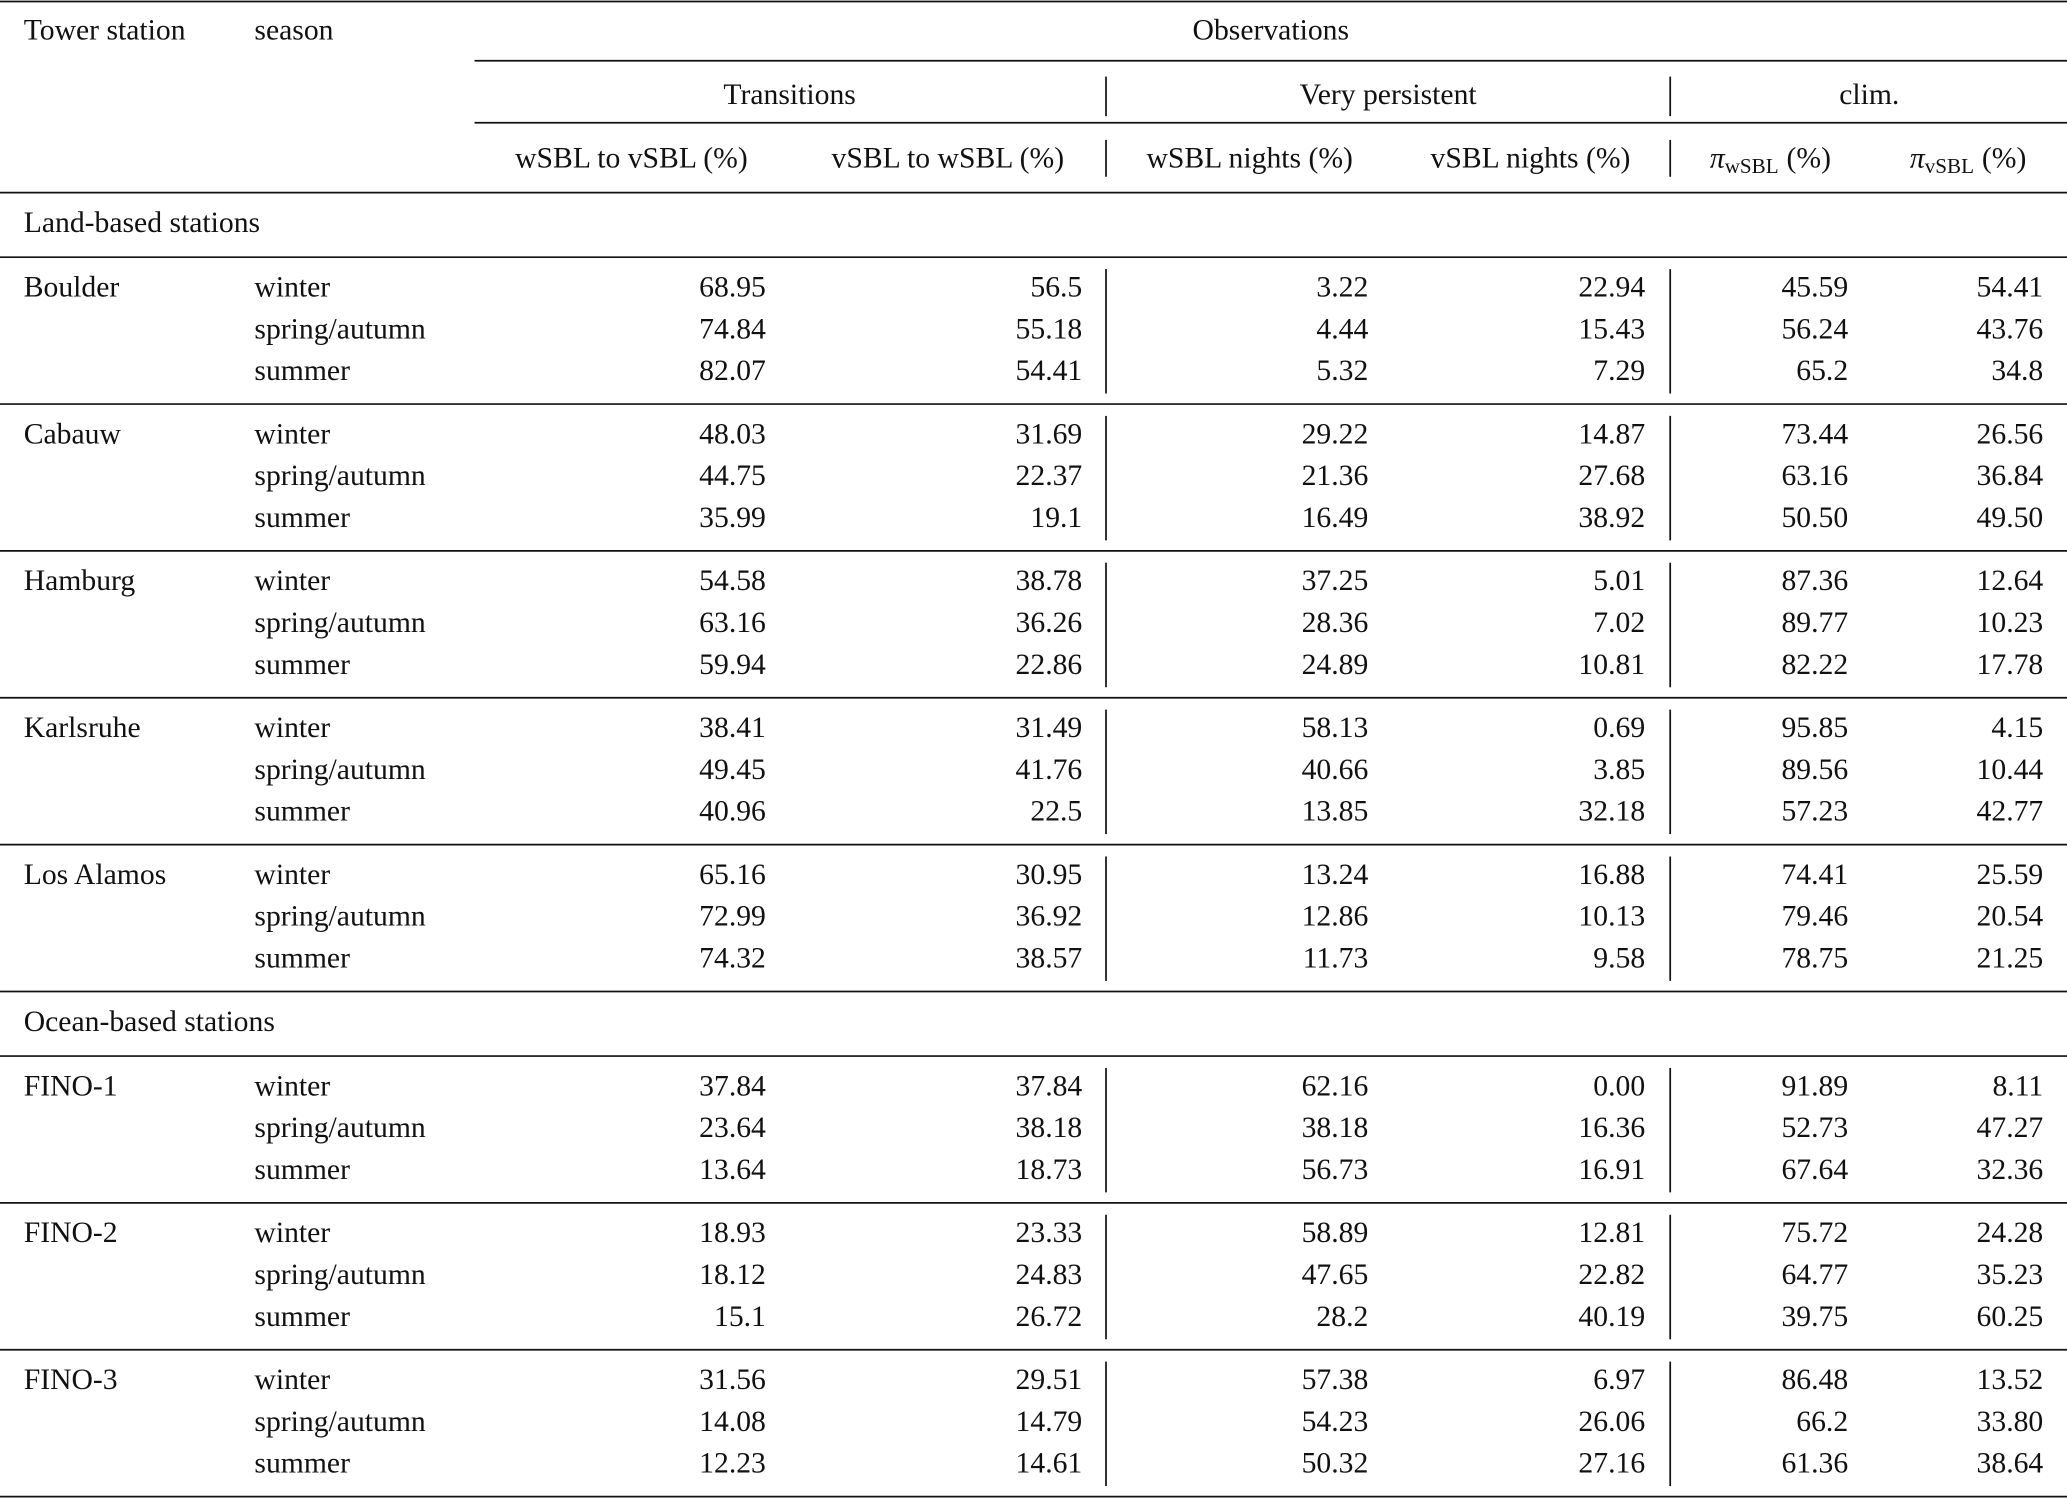 The width and height of the screenshot is (2067, 1511). I want to click on cell-value: 56.24, so click(1814, 329).